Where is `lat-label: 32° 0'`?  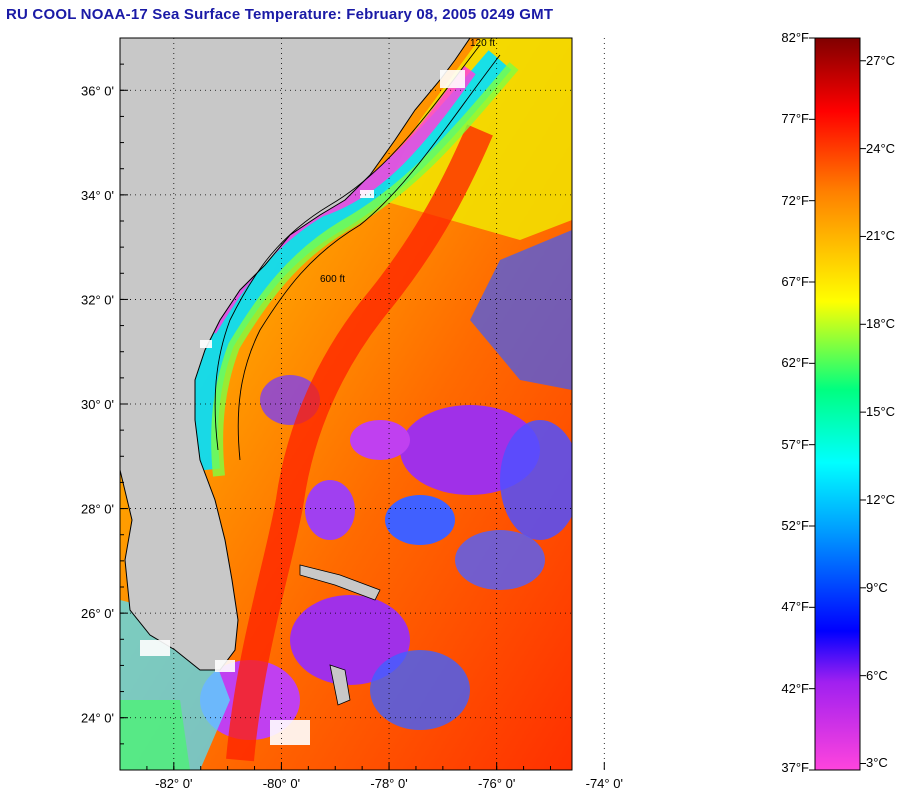
lat-label: 32° 0' is located at coordinates (97, 299).